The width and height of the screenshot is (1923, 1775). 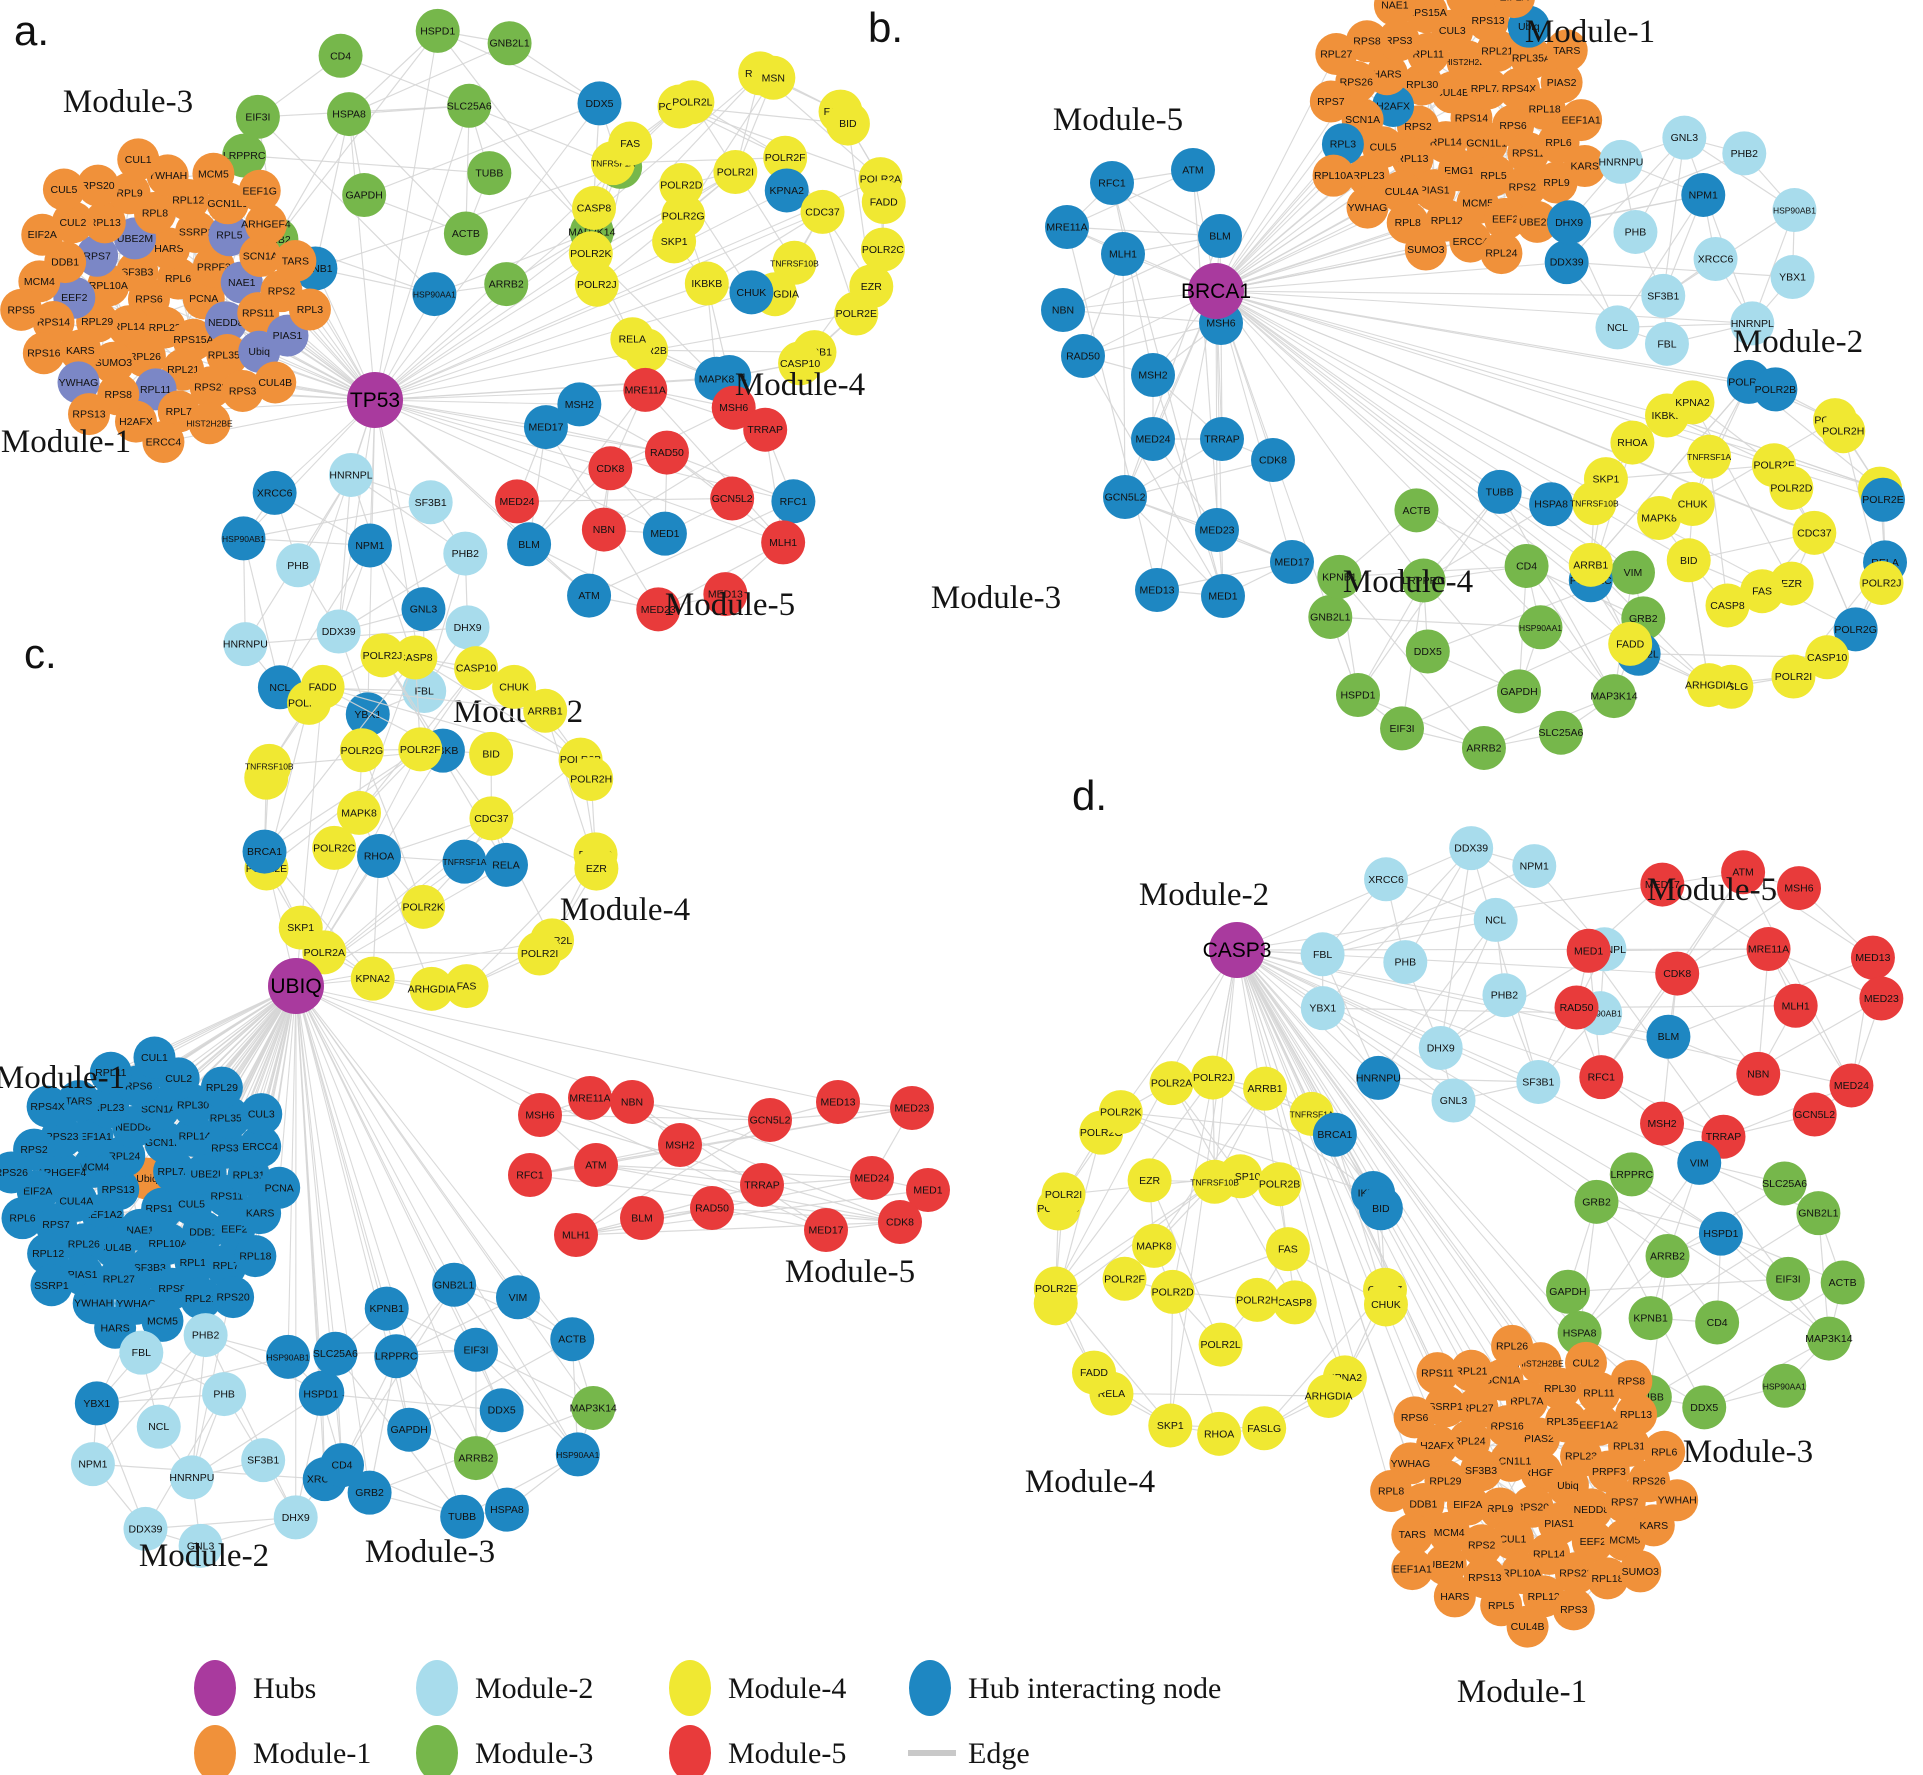 I want to click on node-FBL: FBL, so click(x=1666, y=343).